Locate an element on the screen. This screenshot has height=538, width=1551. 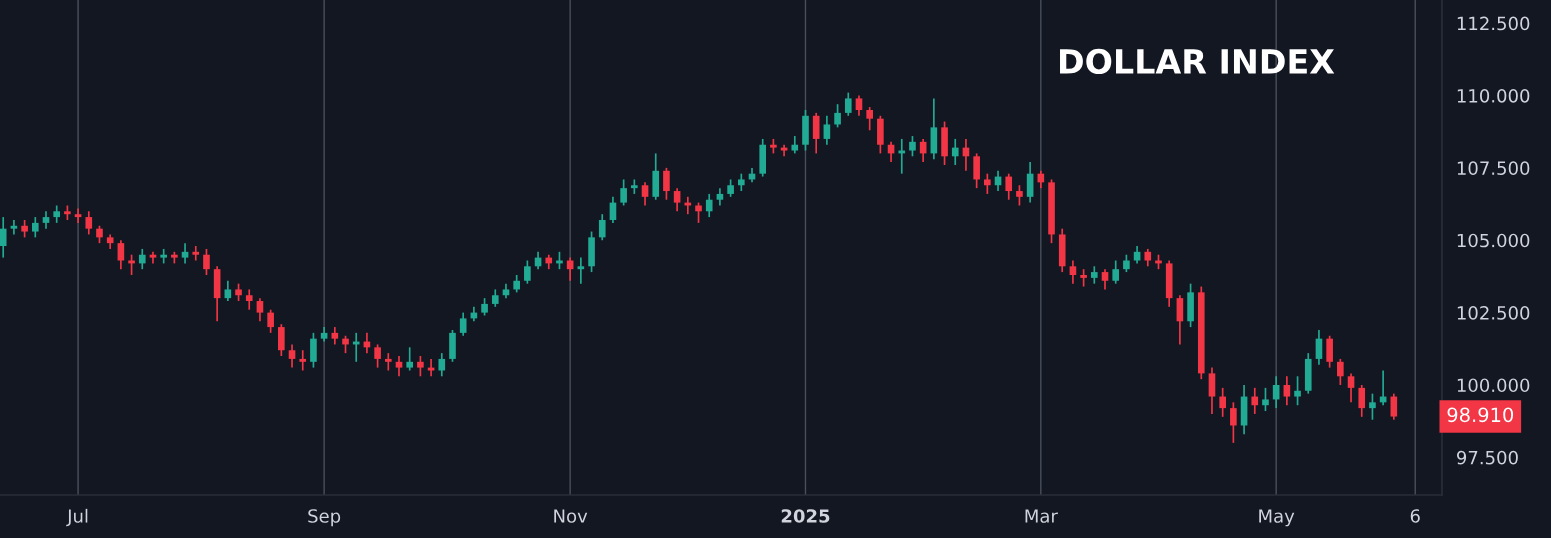
y-tick-label: 107.500 is located at coordinates (1493, 168).